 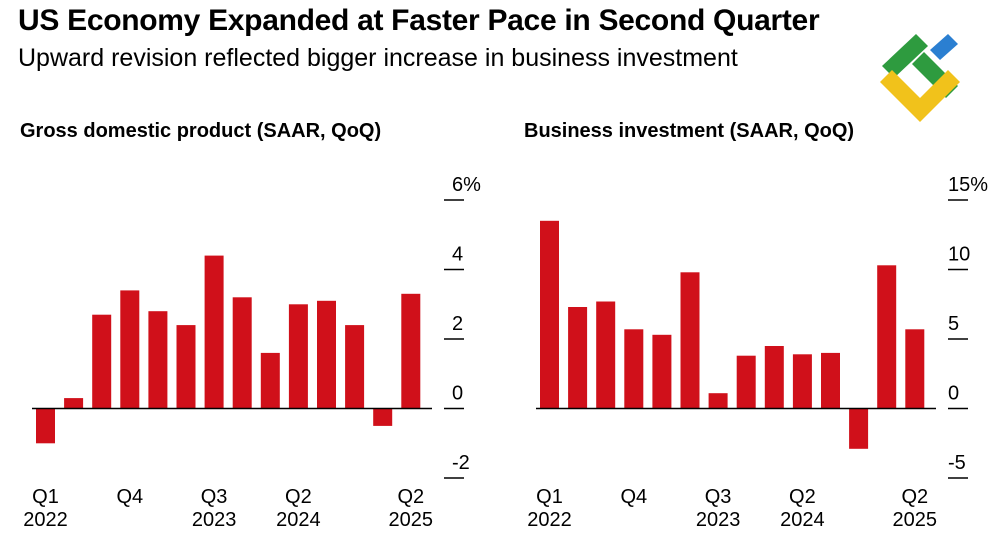 I want to click on gdp-x-tick-label: Q3, so click(x=214, y=497).